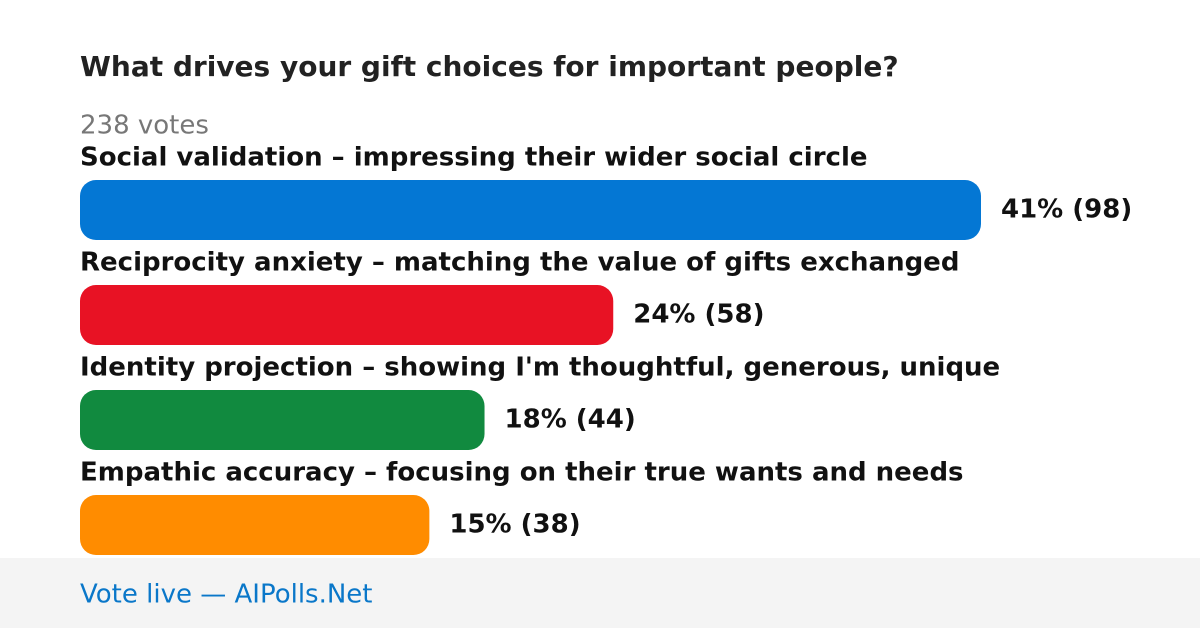  I want to click on value-label: 41% (98), so click(1066, 210).